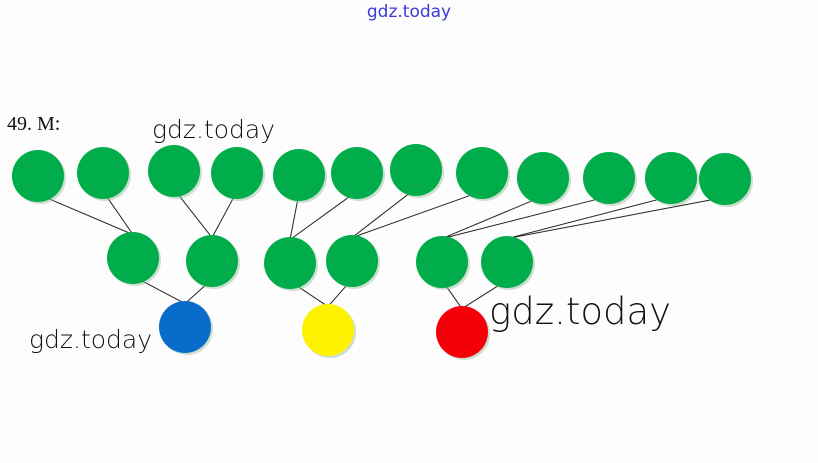 The image size is (818, 463). What do you see at coordinates (462, 332) in the screenshot?
I see `red-circle` at bounding box center [462, 332].